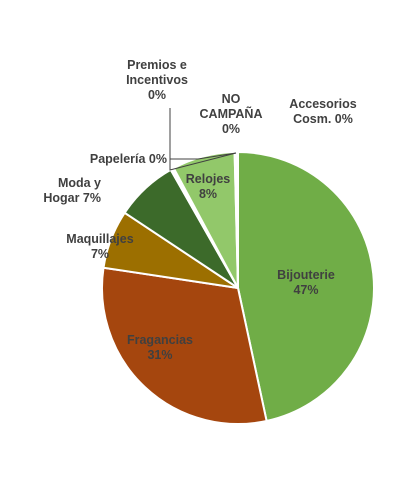 The width and height of the screenshot is (410, 490). I want to click on data-label-moda-y-hogar: Moda y Hogar 7%, so click(72, 190).